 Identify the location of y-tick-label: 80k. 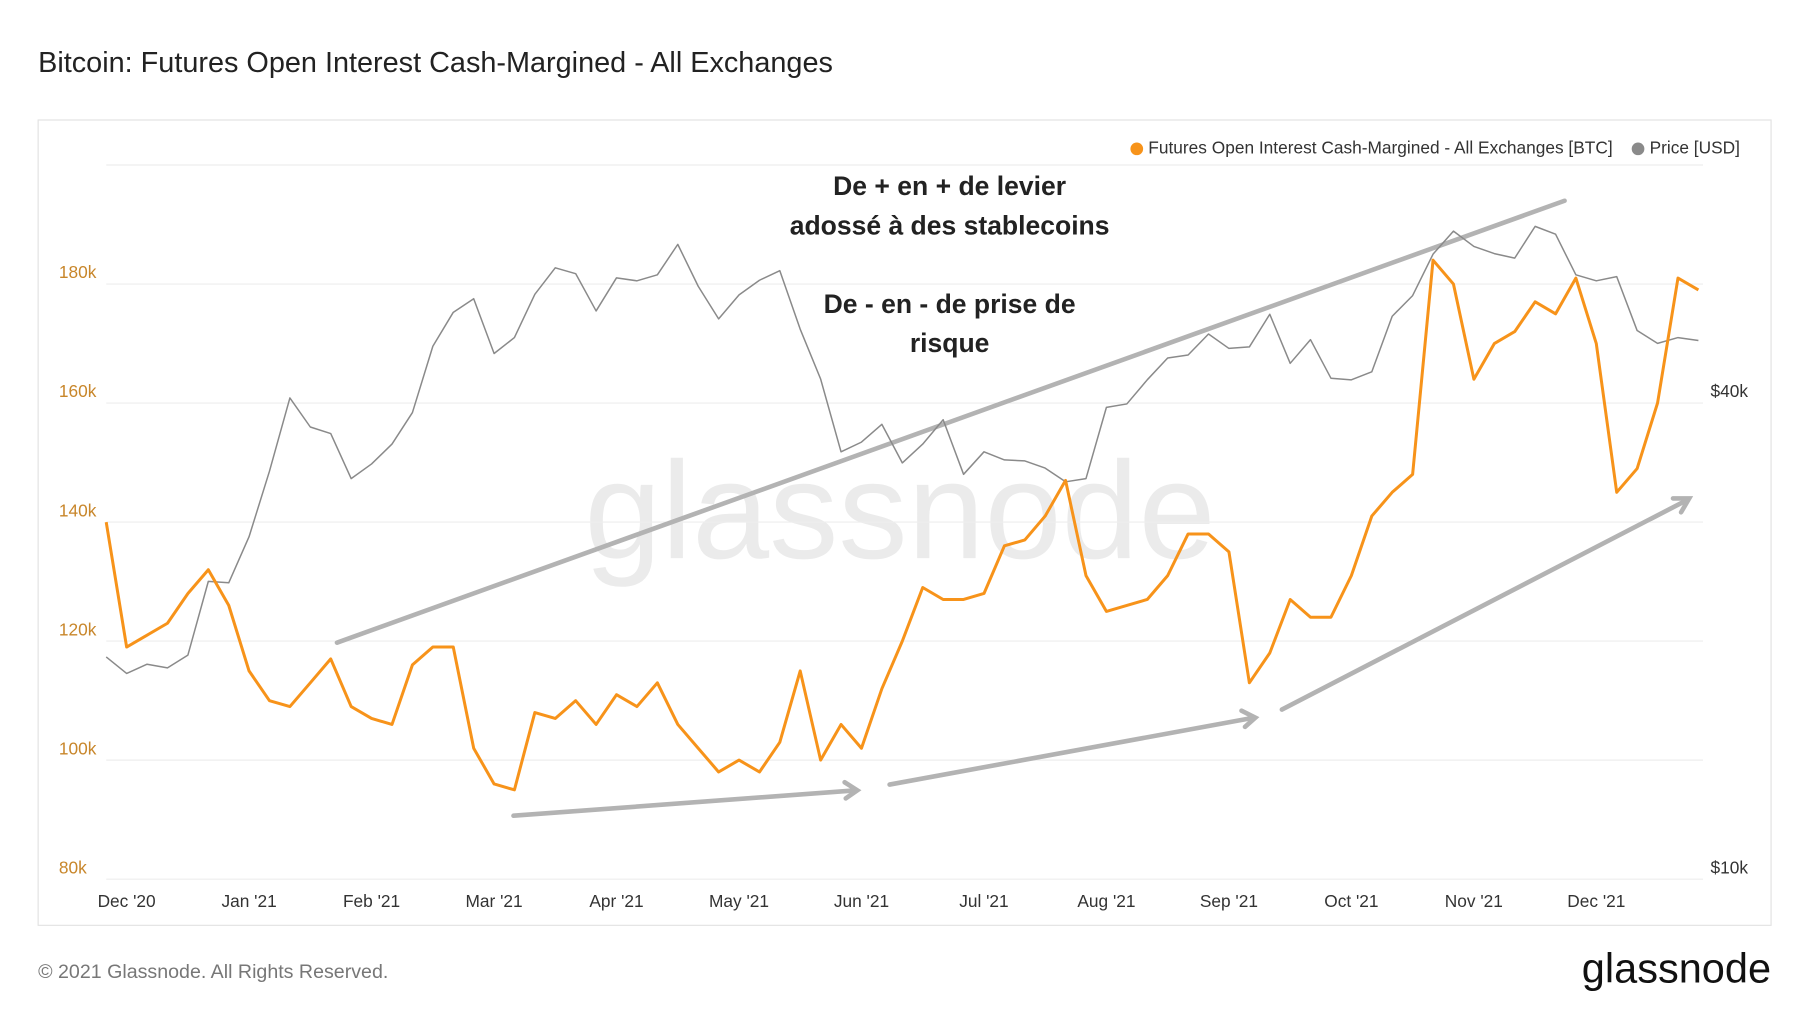
(73, 867).